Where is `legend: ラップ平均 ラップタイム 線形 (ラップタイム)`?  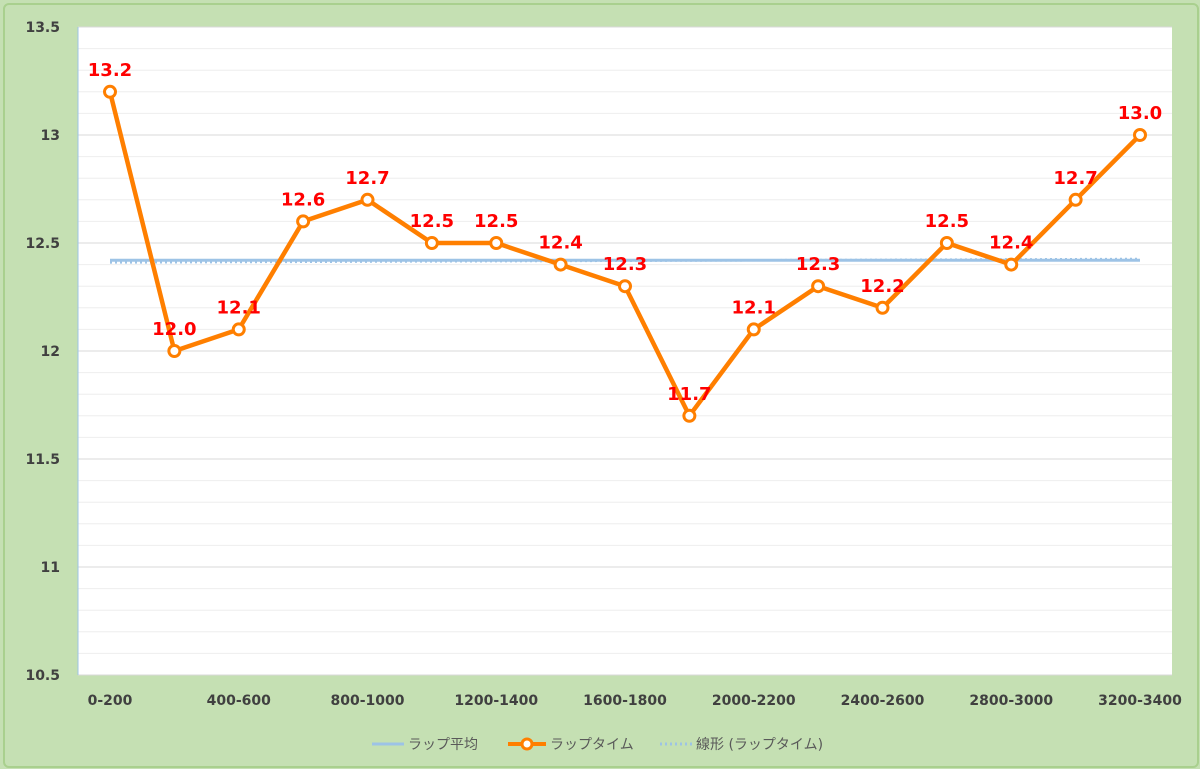
legend: ラップ平均 ラップタイム 線形 (ラップタイム) is located at coordinates (597, 745).